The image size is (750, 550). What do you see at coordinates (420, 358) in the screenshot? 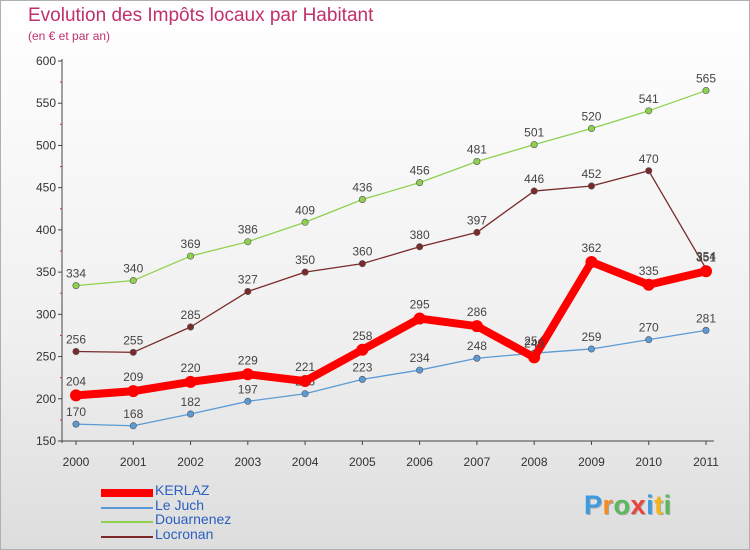
I see `data-label-le-juch: 234` at bounding box center [420, 358].